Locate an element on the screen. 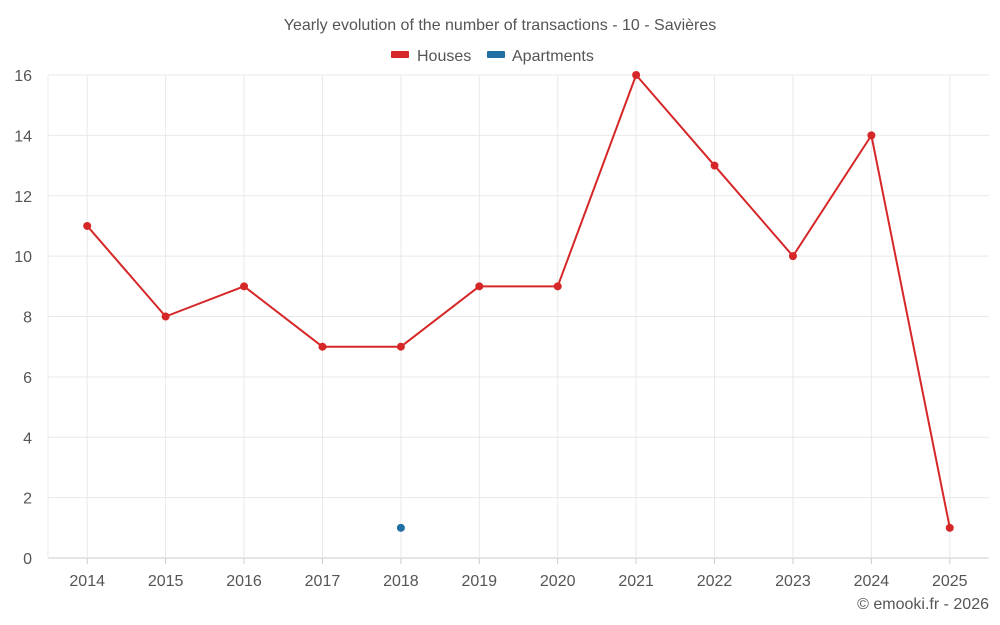 The image size is (1000, 625). x-tick-label: 2018 is located at coordinates (401, 581).